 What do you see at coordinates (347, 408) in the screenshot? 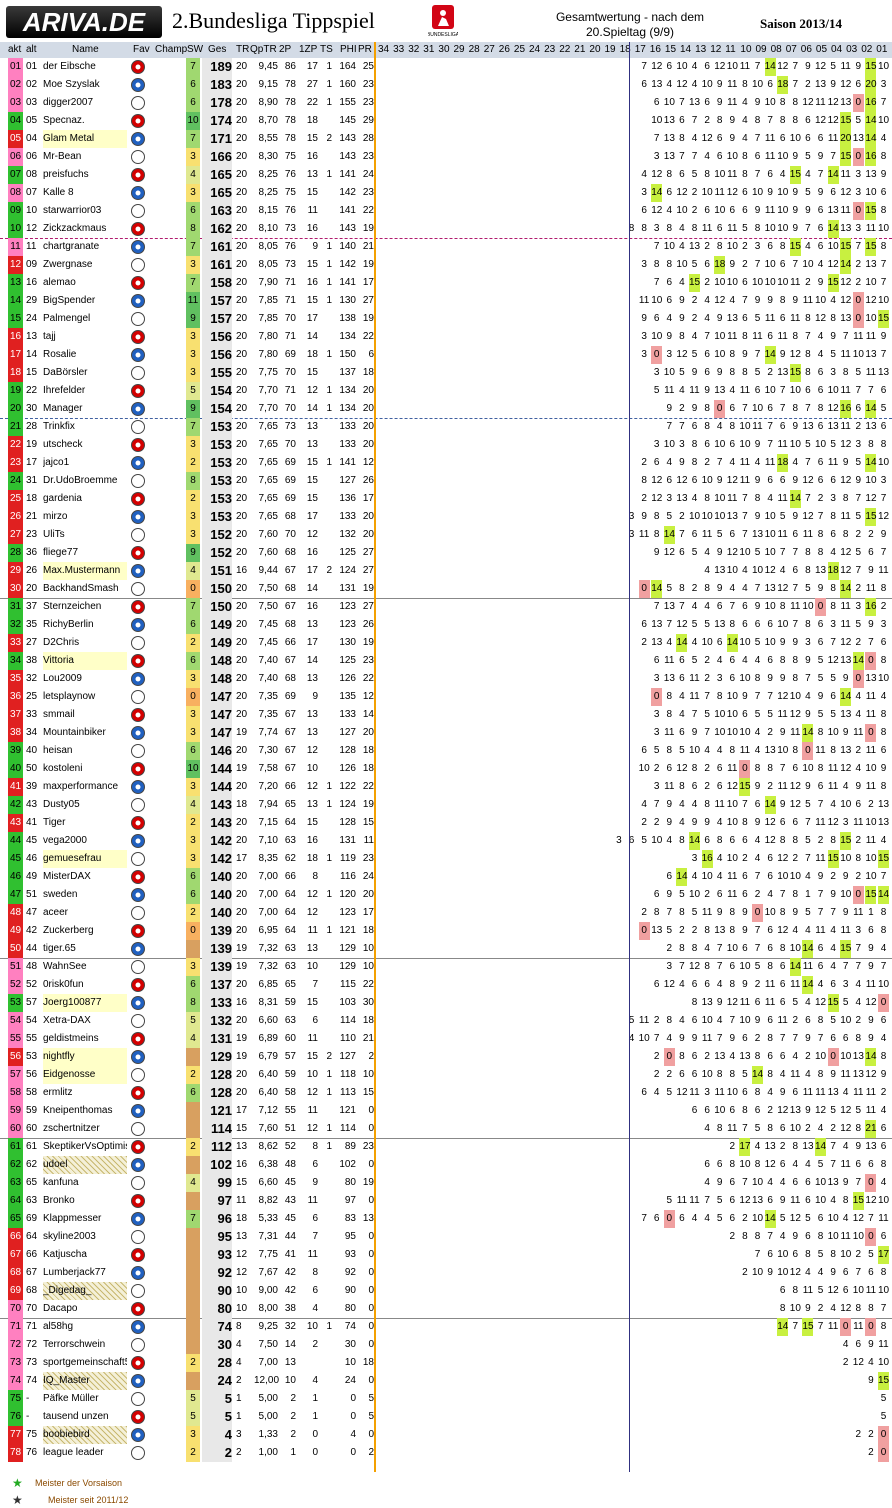
I see `phi-value: 134` at bounding box center [347, 408].